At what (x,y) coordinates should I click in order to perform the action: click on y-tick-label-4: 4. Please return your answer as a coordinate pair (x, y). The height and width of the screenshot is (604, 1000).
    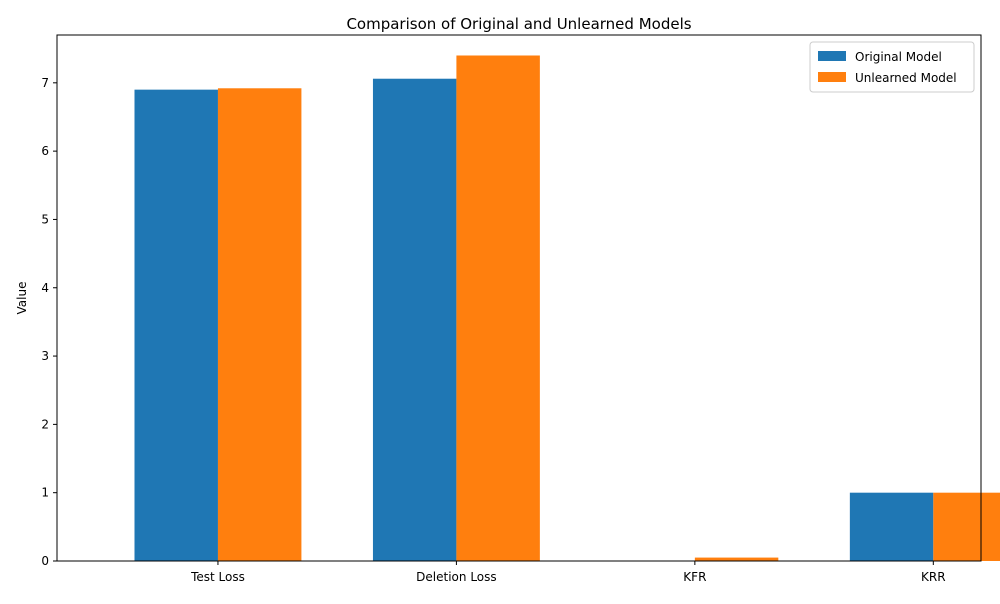
    Looking at the image, I should click on (45, 288).